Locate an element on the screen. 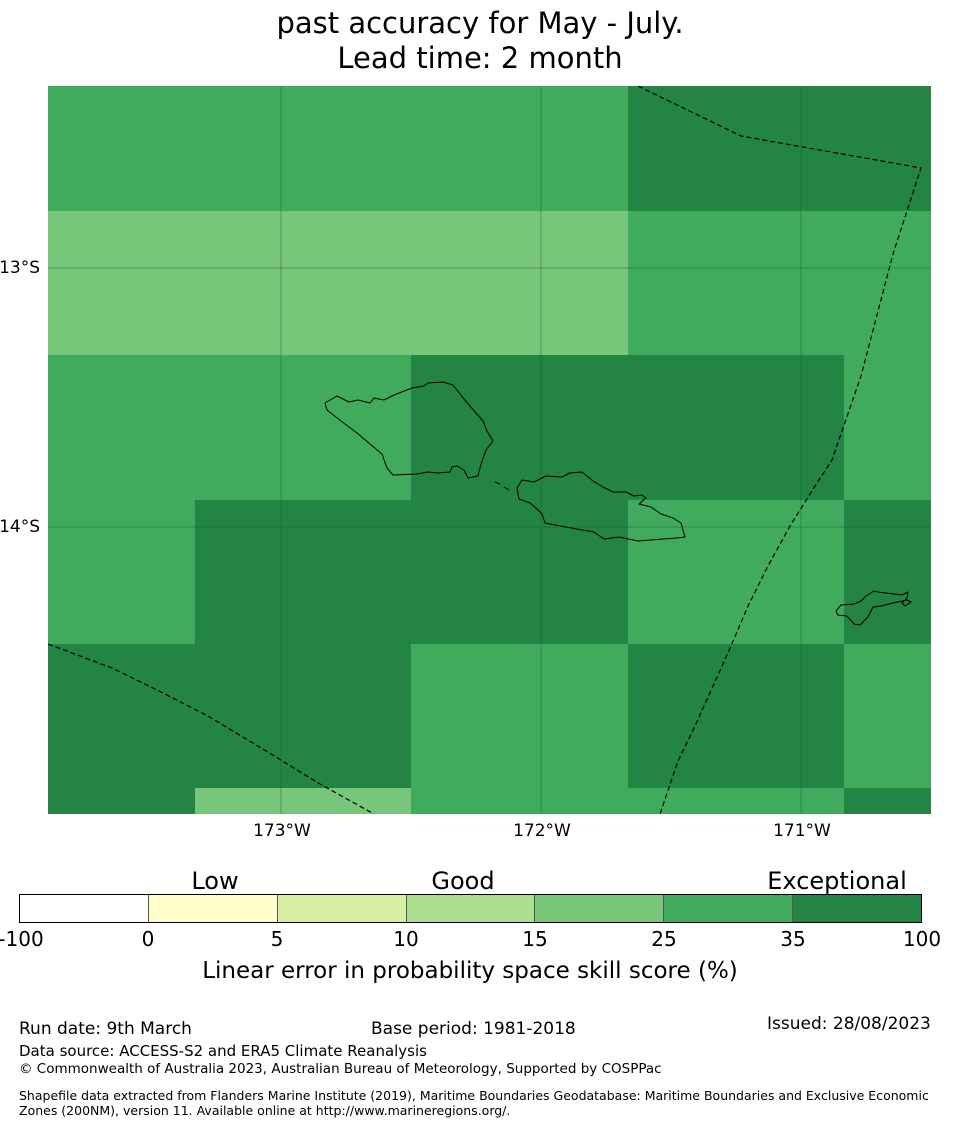 The image size is (960, 1125). legend-category-good: Good is located at coordinates (463, 881).